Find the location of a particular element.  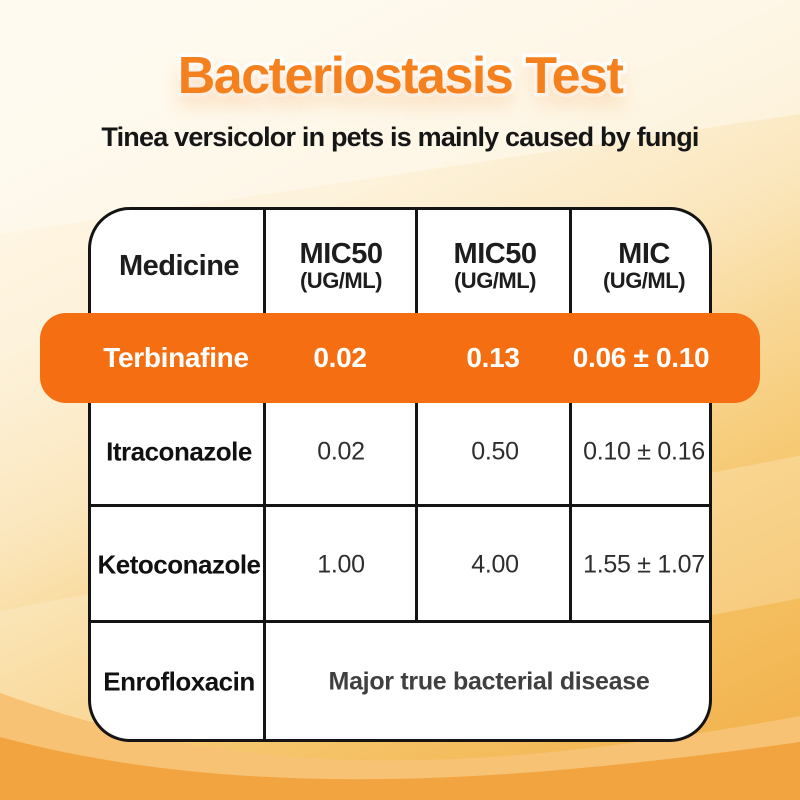

highlighted-row-terbinafine: Terbinafine 0.02 0.13 0.06 ± 0.10 is located at coordinates (400, 358).